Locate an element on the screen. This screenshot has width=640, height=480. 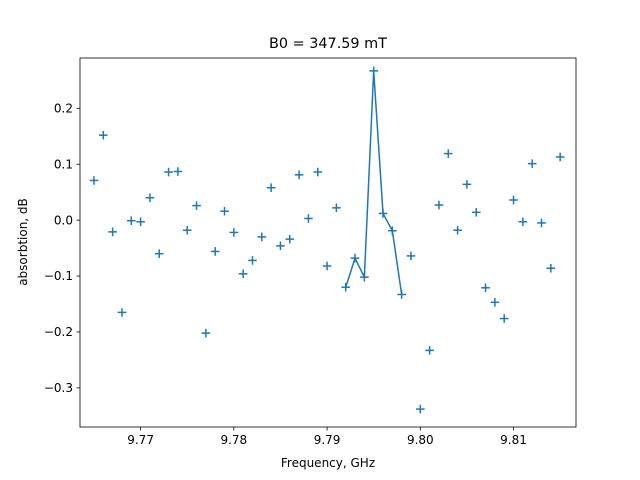
y-tick-label: 0.2 is located at coordinates (63, 109).